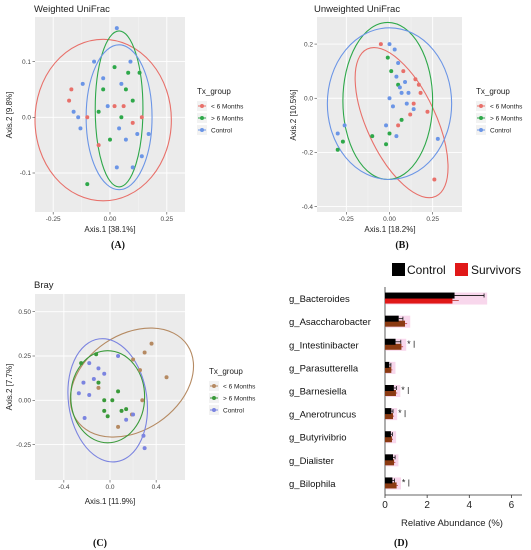  Describe the element at coordinates (26, 62) in the screenshot. I see `y-tick-label: 0.1` at that location.